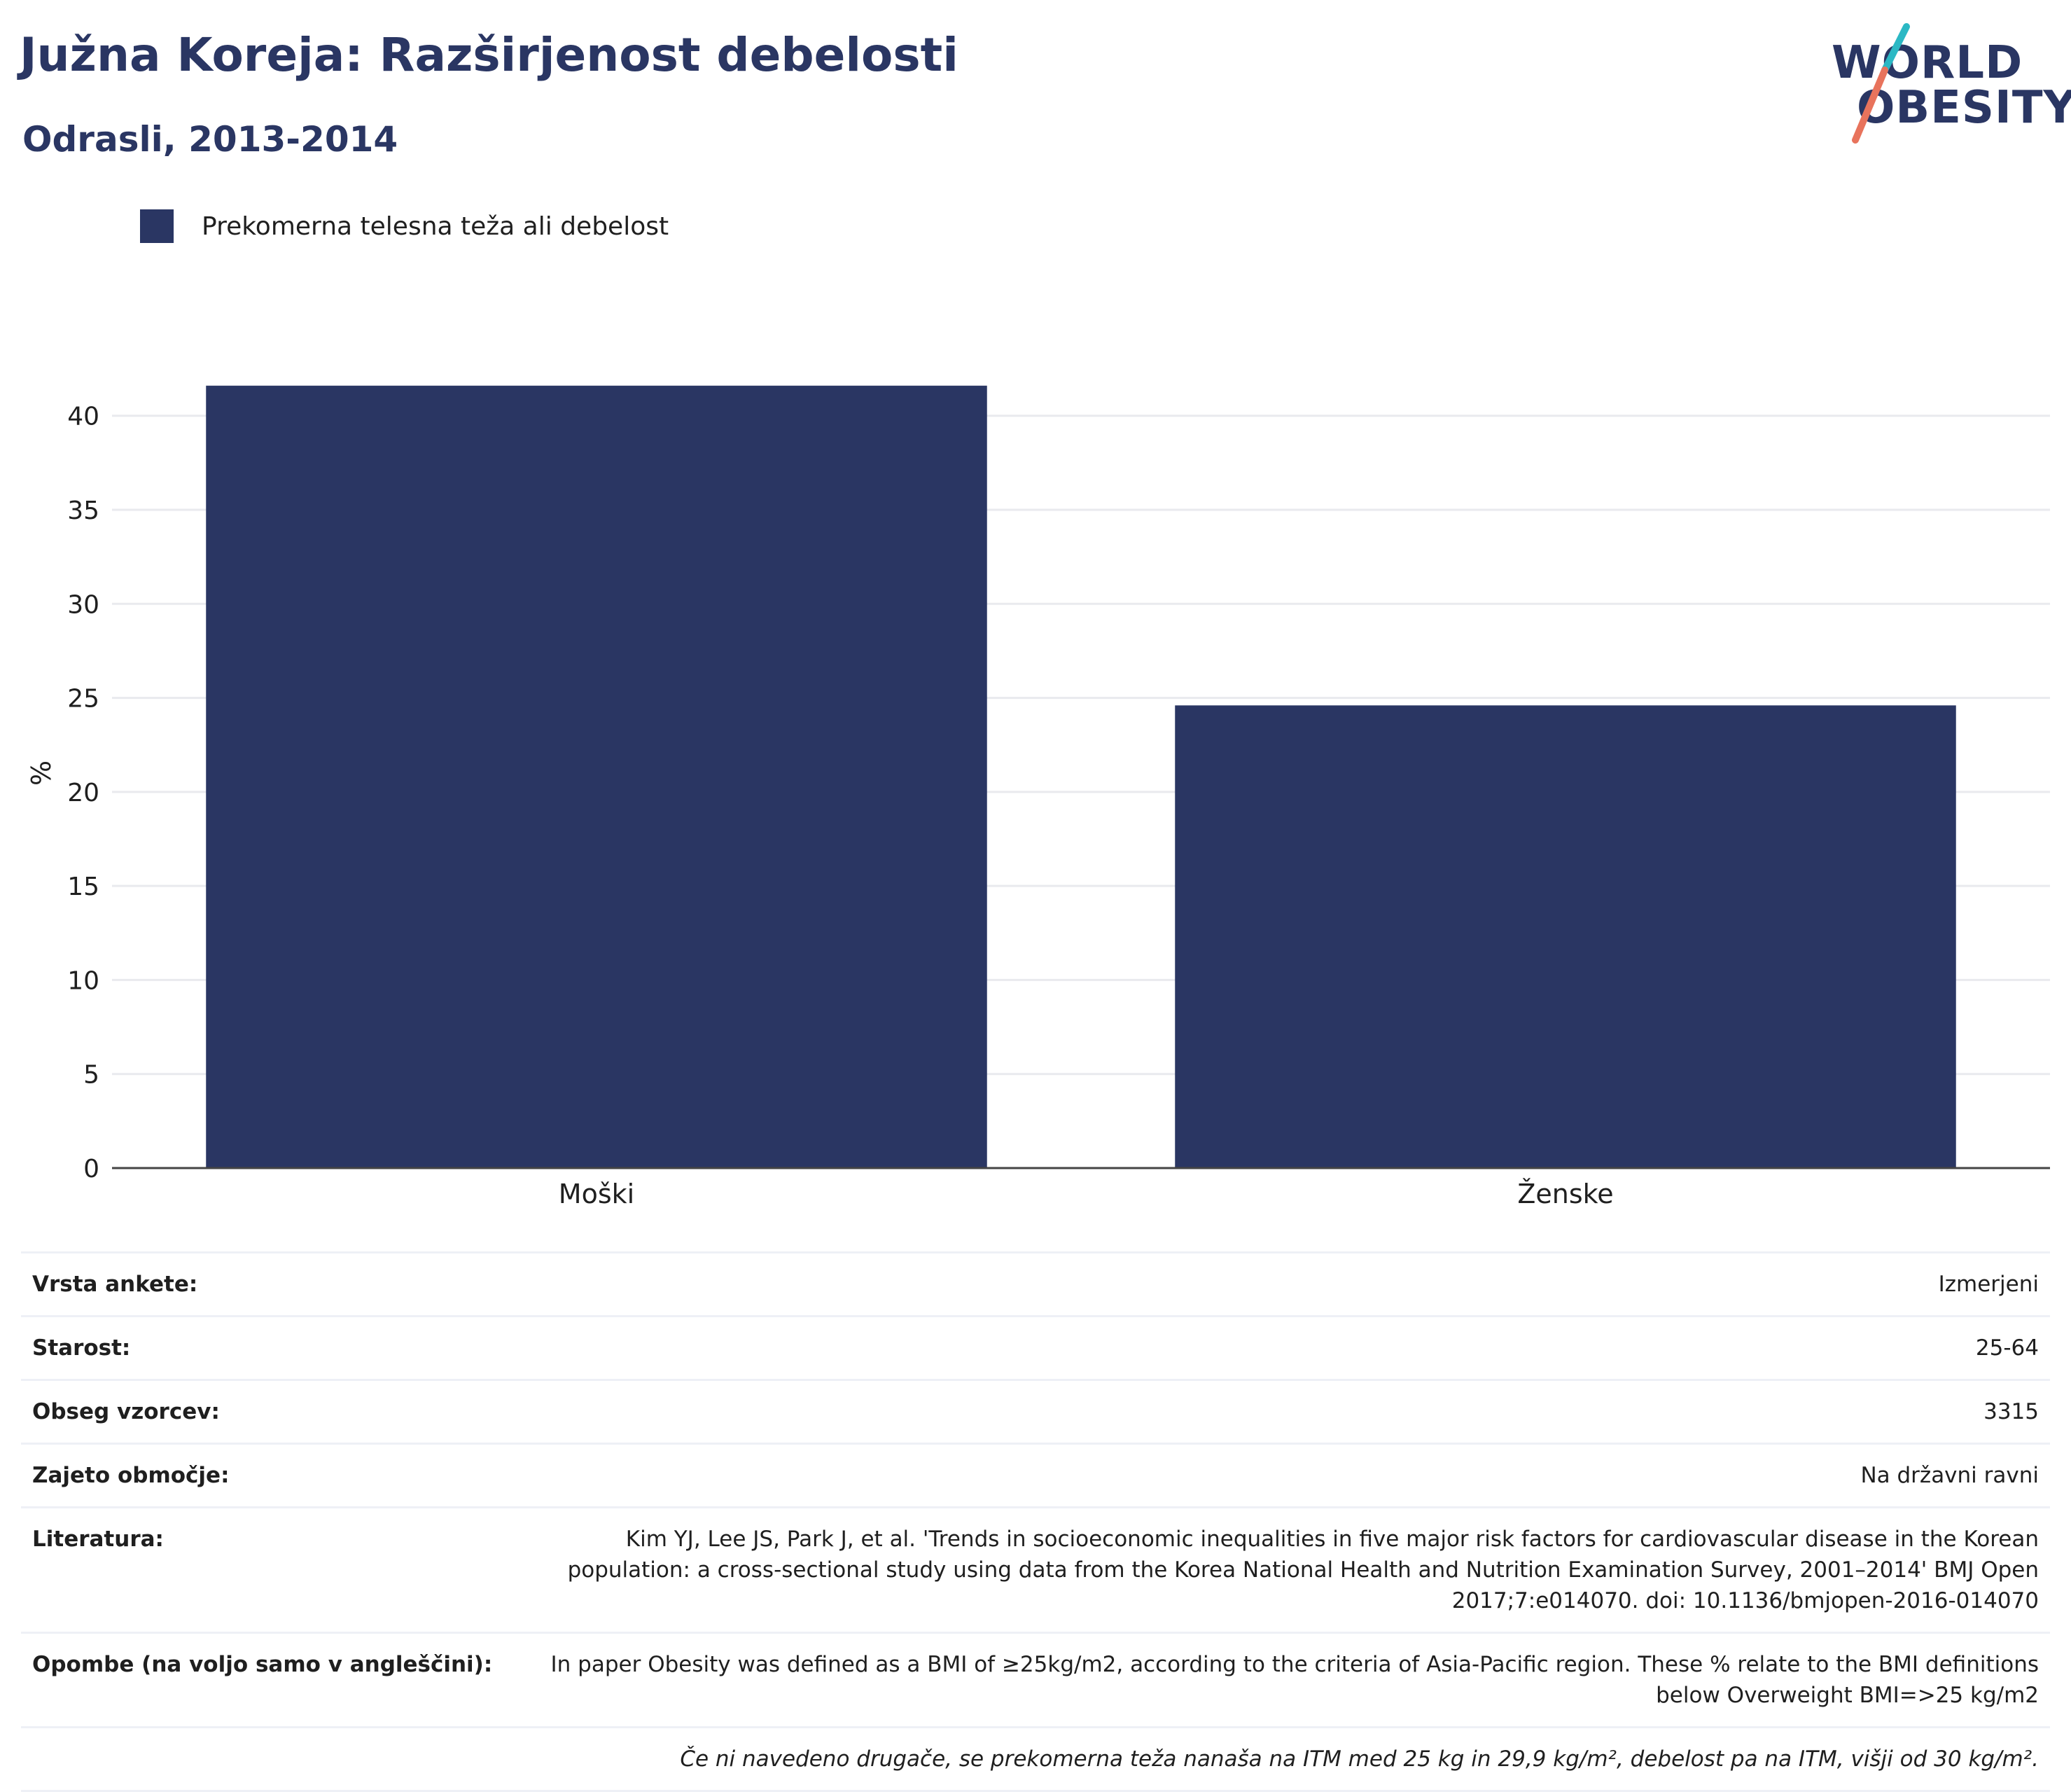  Describe the element at coordinates (41, 773) in the screenshot. I see `y-axis-label: %` at that location.